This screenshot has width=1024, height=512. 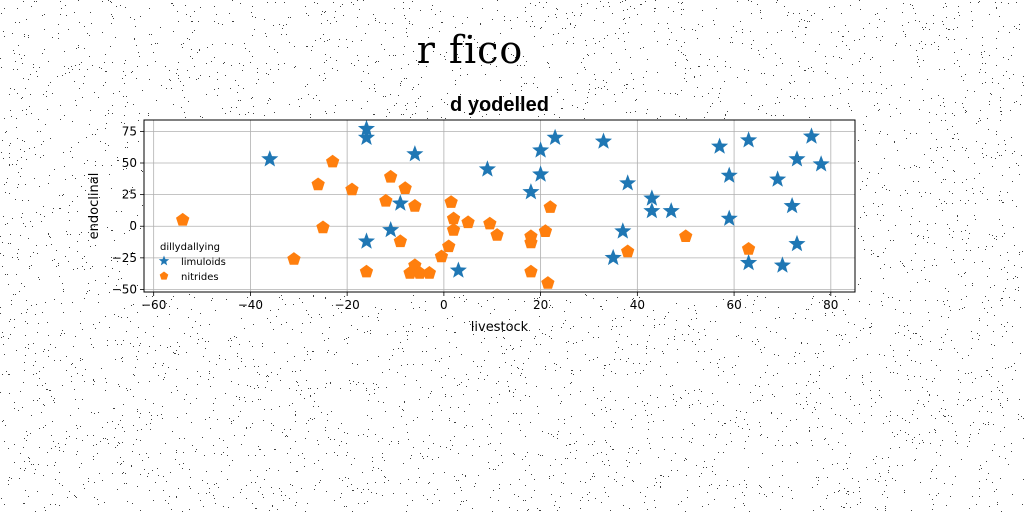 I want to click on x-tick-label: −20, so click(x=346, y=305).